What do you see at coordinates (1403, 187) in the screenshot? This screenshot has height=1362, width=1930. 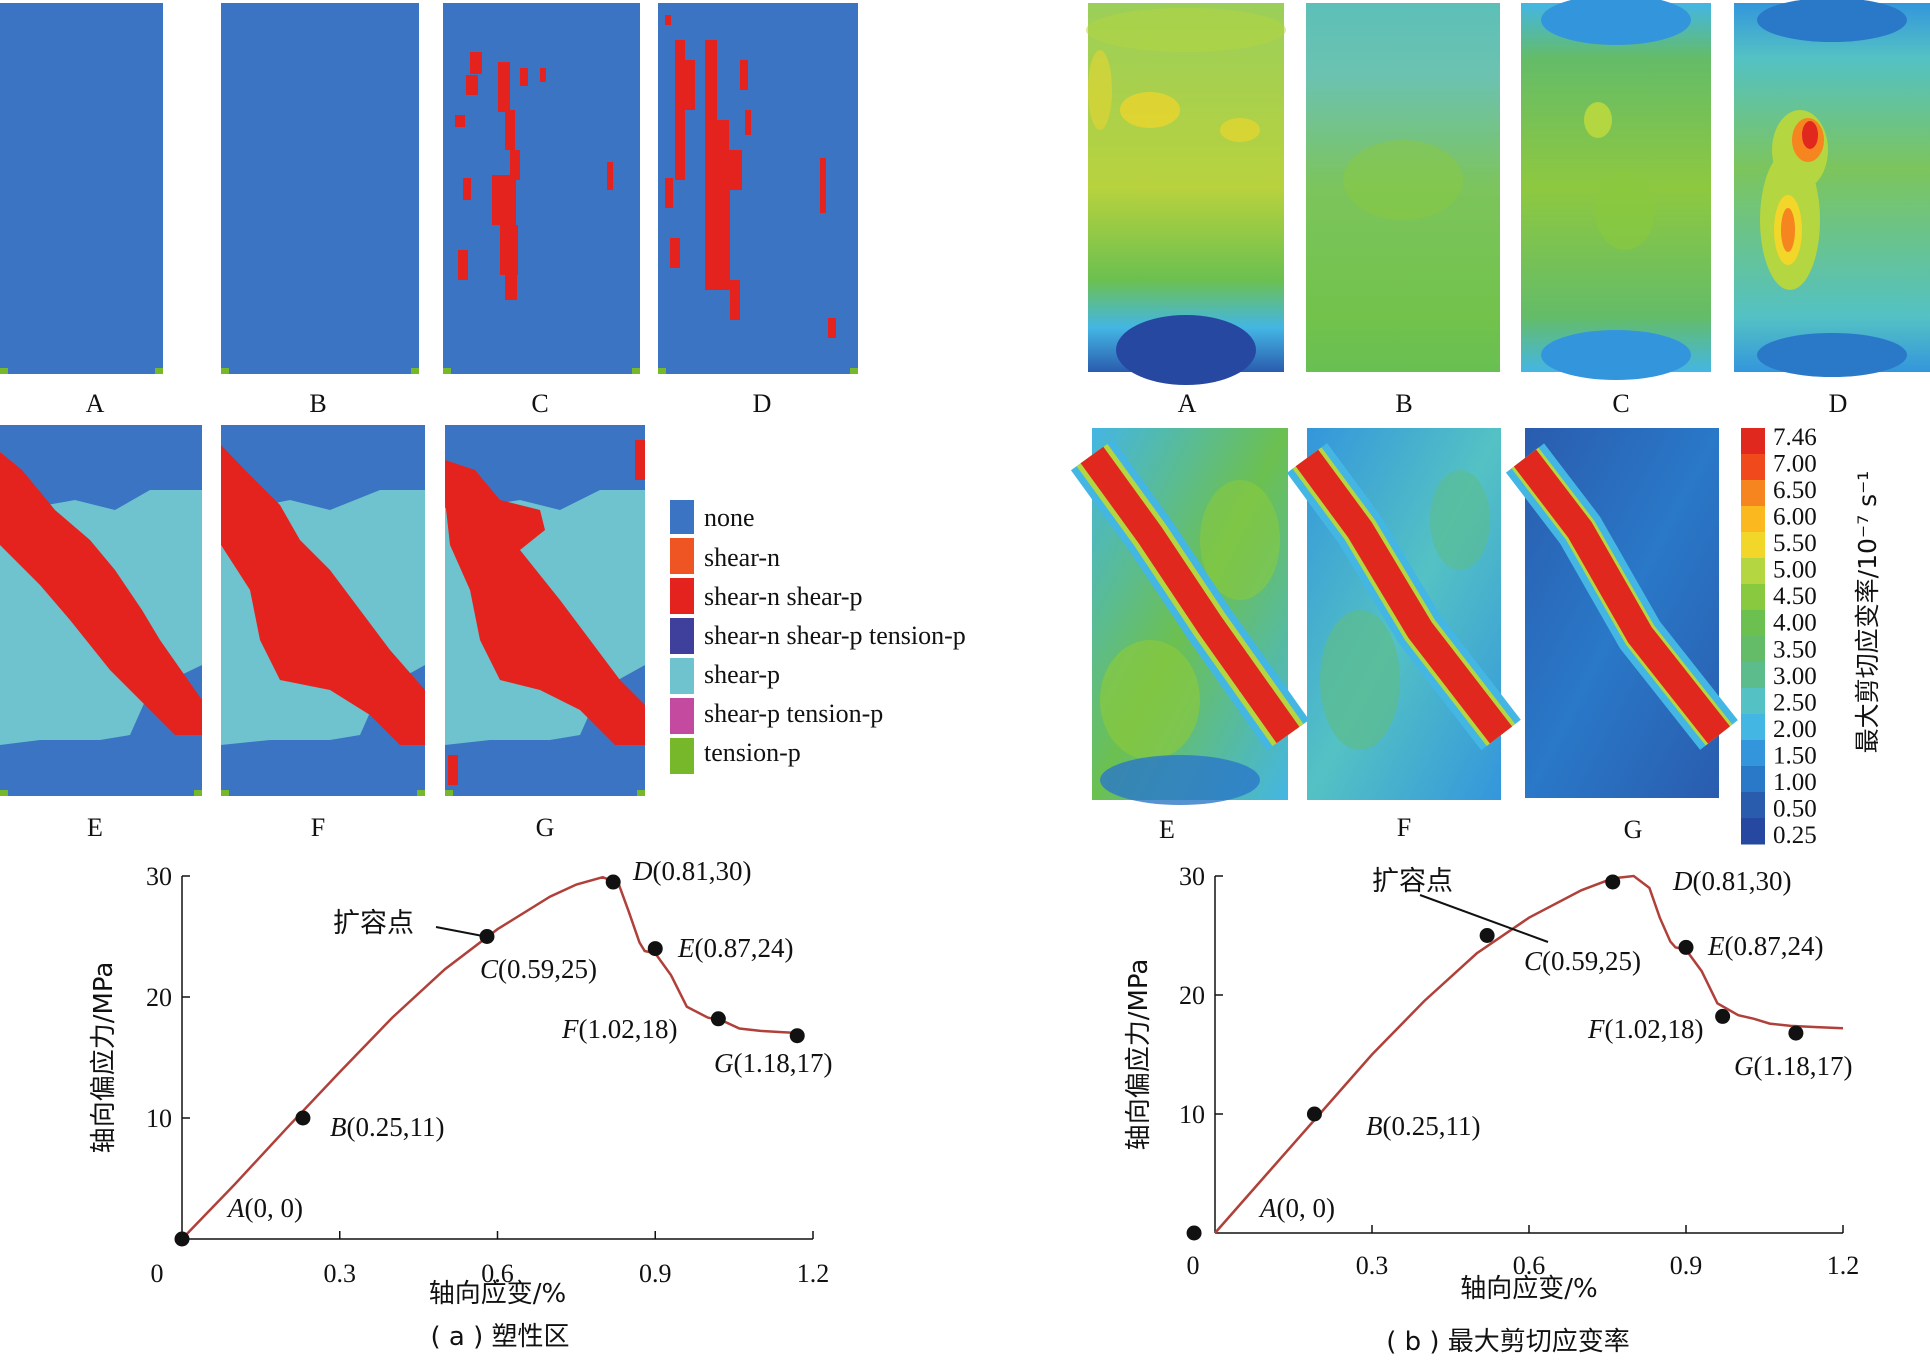 I see `strain-map-b` at bounding box center [1403, 187].